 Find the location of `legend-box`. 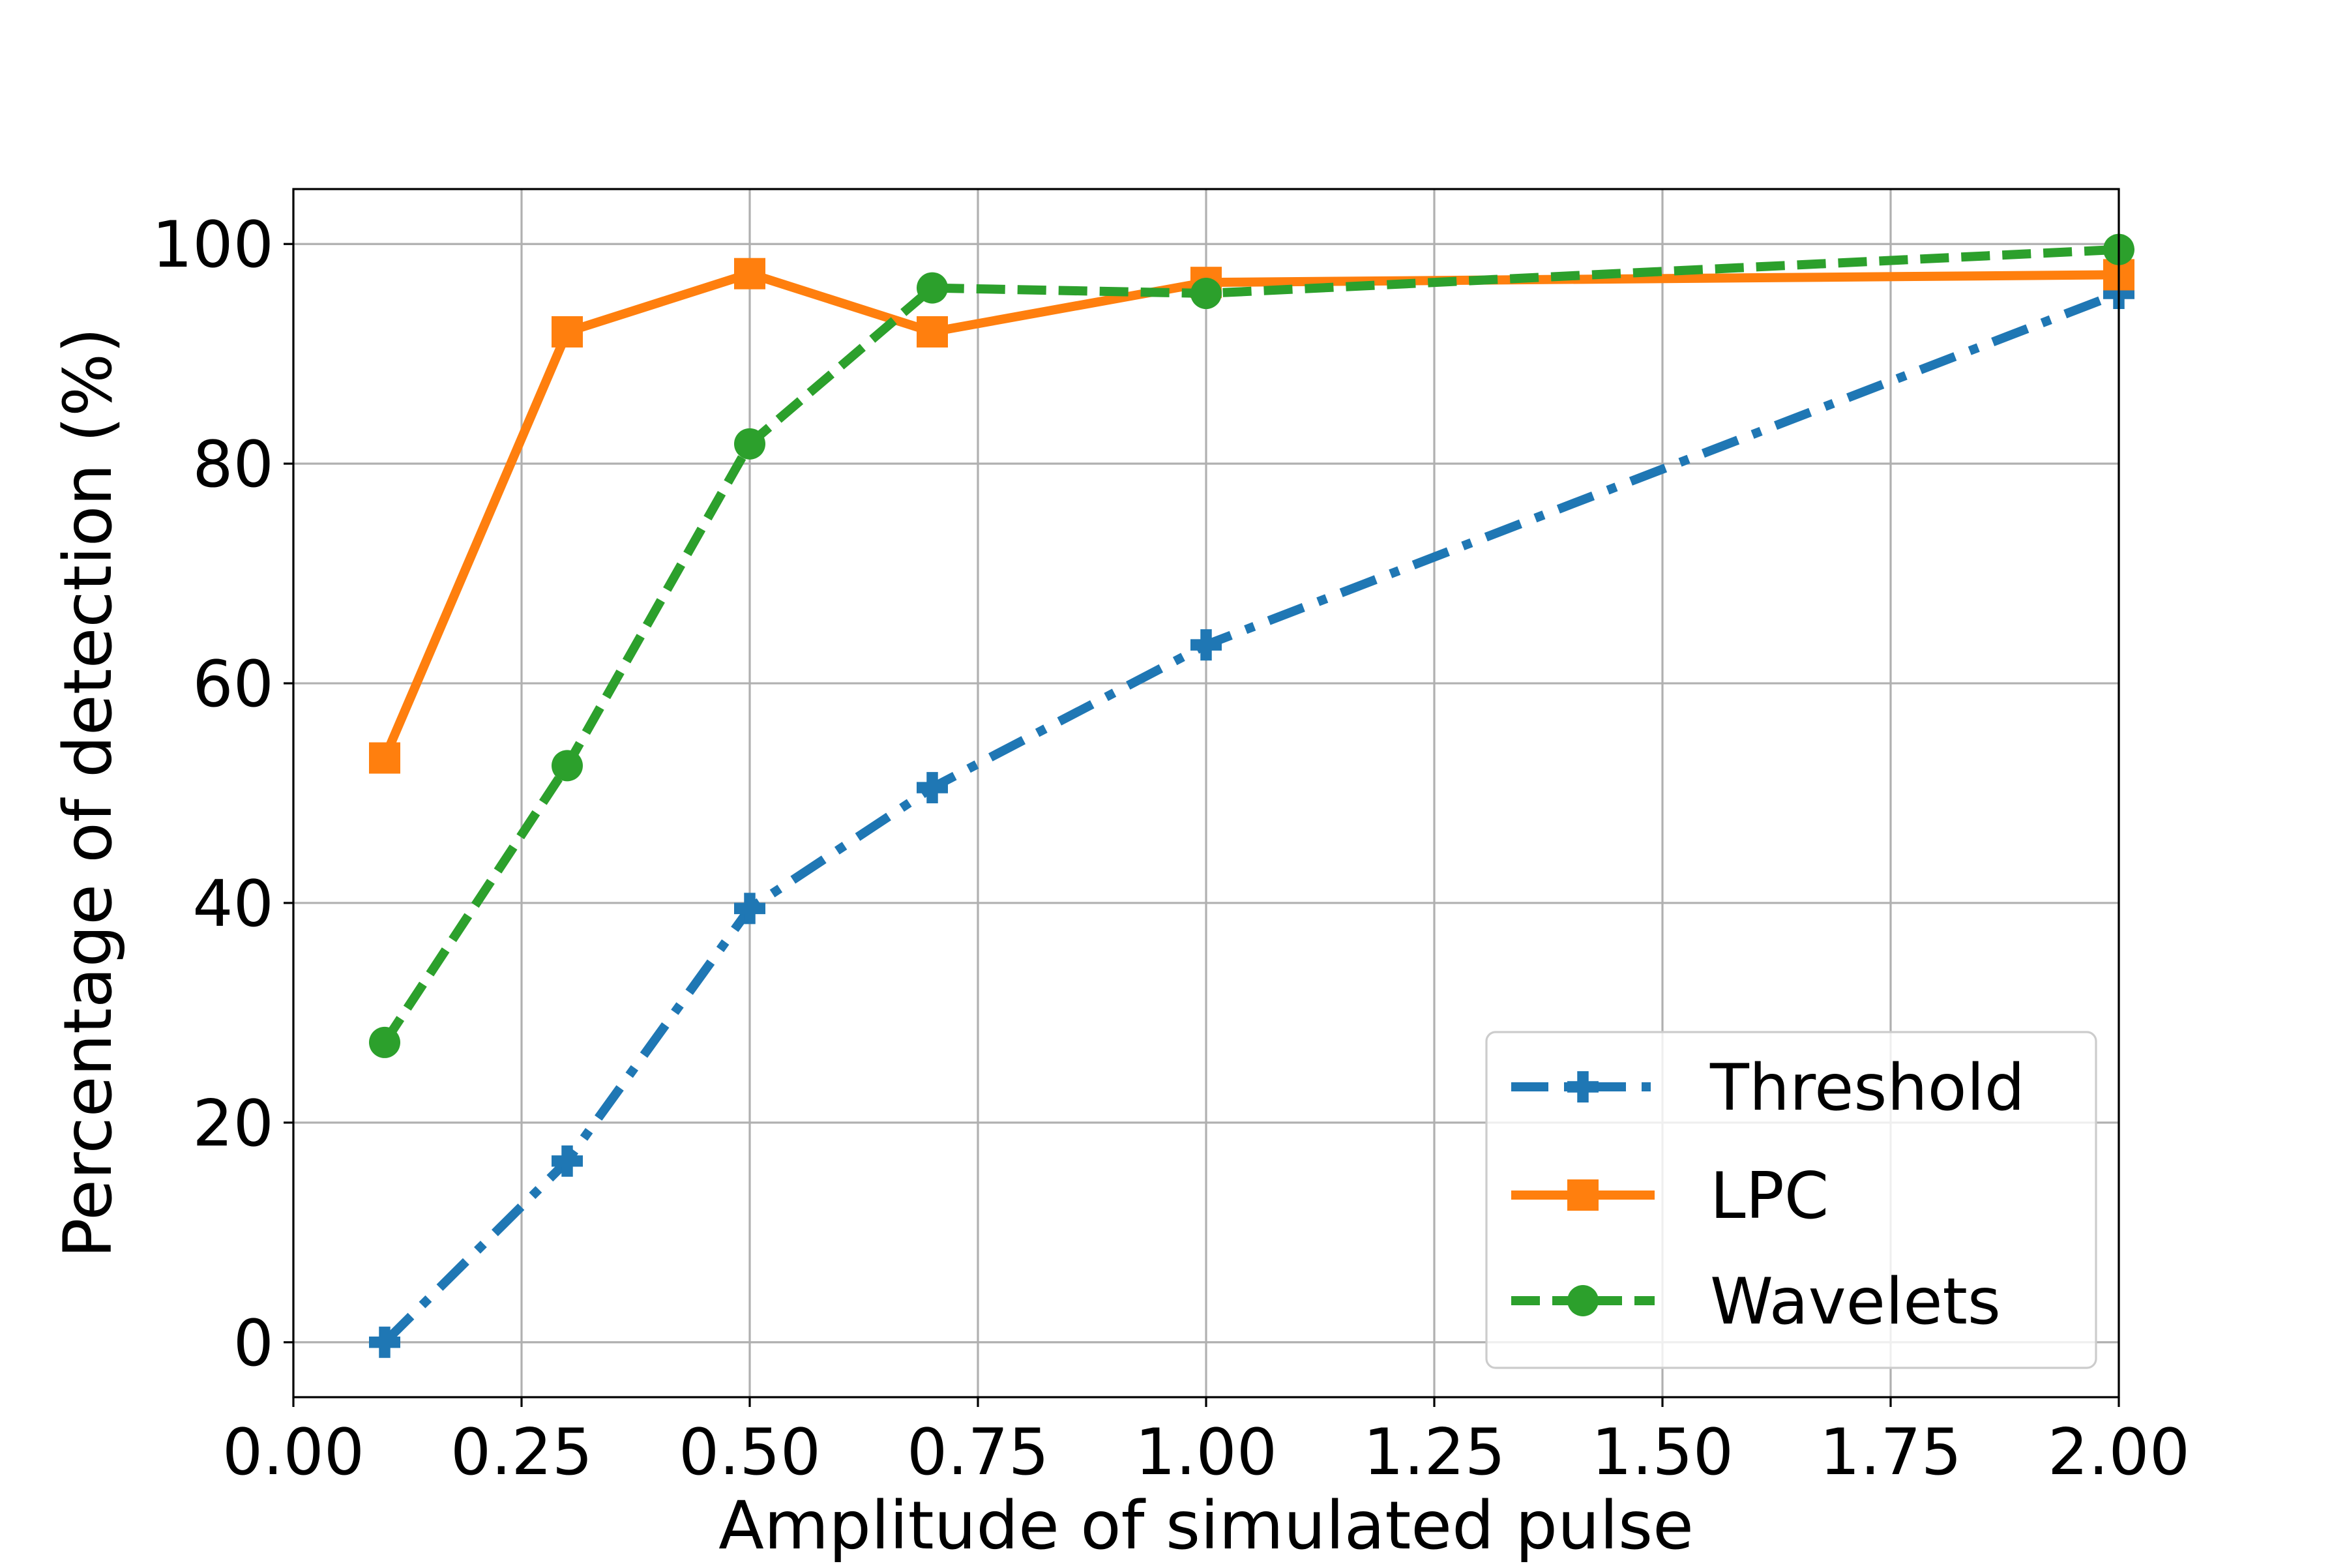

legend-box is located at coordinates (1791, 1200).